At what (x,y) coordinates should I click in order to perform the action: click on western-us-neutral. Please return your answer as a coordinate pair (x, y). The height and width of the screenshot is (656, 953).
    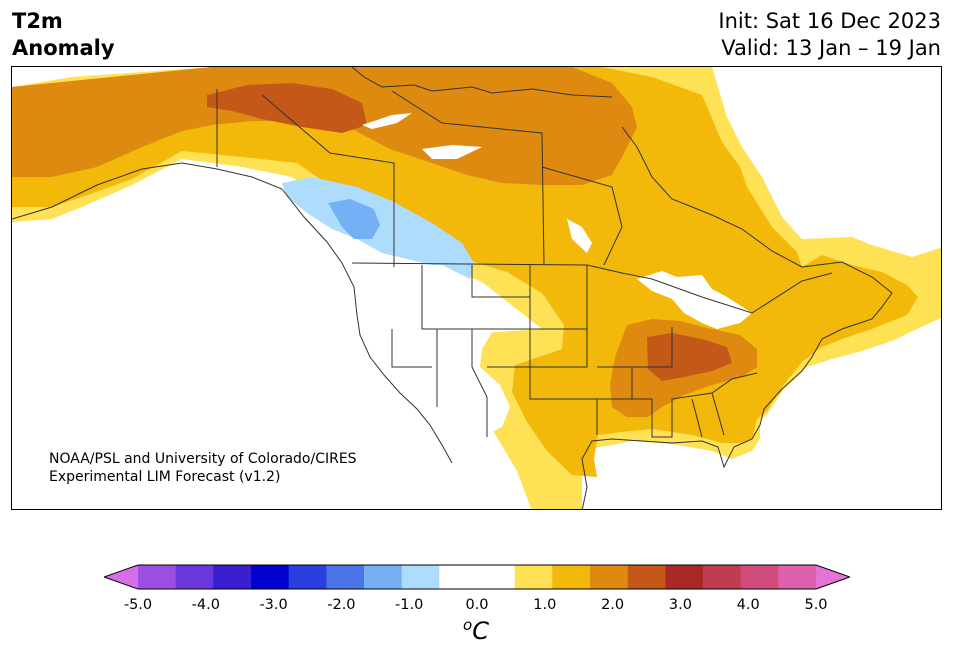
    Looking at the image, I should click on (431, 351).